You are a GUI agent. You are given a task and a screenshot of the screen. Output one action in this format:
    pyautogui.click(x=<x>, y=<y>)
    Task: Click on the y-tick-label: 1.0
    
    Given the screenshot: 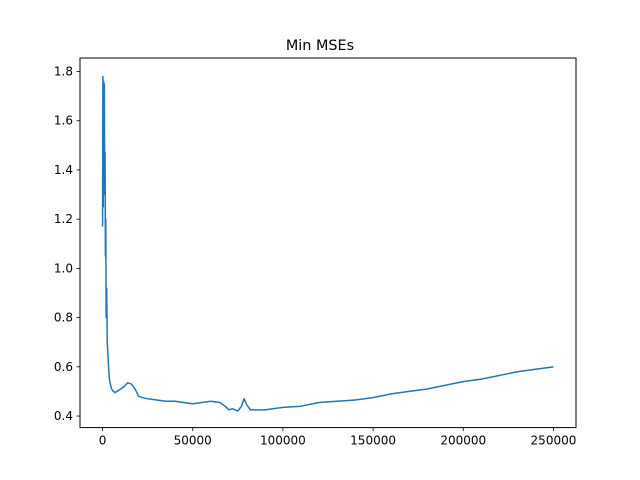 What is the action you would take?
    pyautogui.click(x=63, y=268)
    